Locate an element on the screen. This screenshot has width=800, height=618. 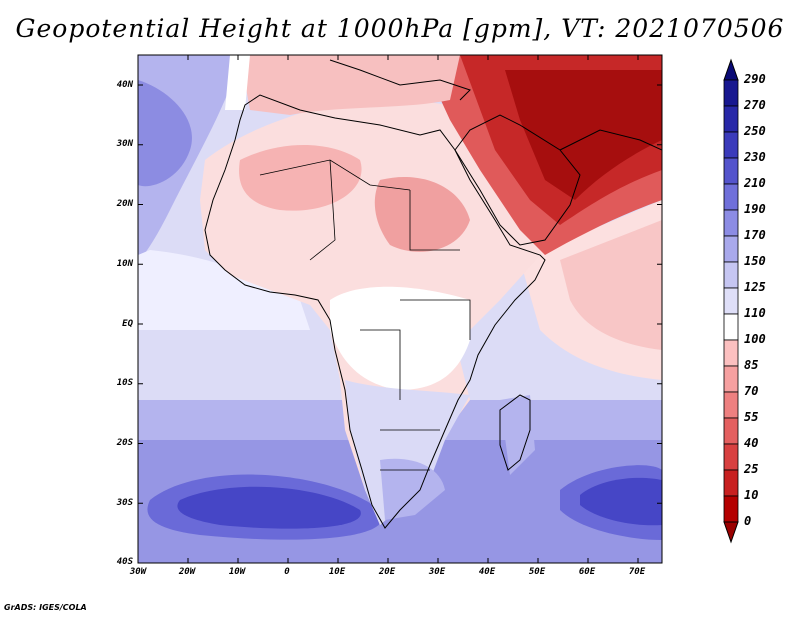
lon-label-20w: 20W is located at coordinates (187, 572).